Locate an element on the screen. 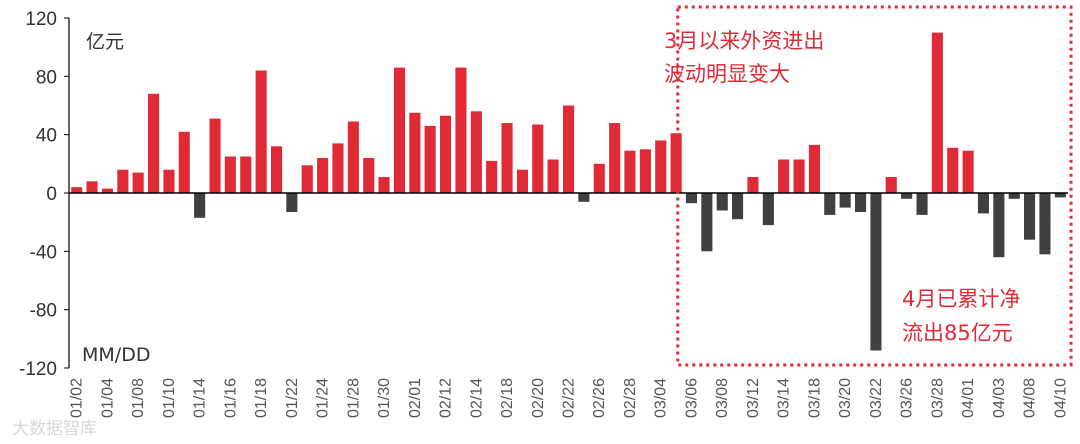 This screenshot has height=444, width=1080. x-tick-label: 03/26 is located at coordinates (907, 398).